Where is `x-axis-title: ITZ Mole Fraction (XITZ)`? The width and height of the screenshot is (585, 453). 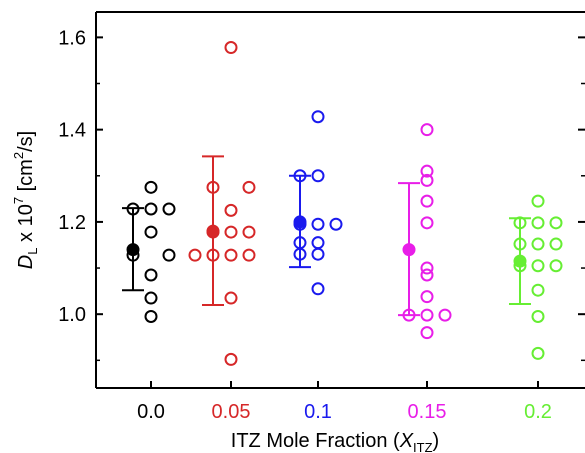 x-axis-title: ITZ Mole Fraction (XITZ) is located at coordinates (335, 441).